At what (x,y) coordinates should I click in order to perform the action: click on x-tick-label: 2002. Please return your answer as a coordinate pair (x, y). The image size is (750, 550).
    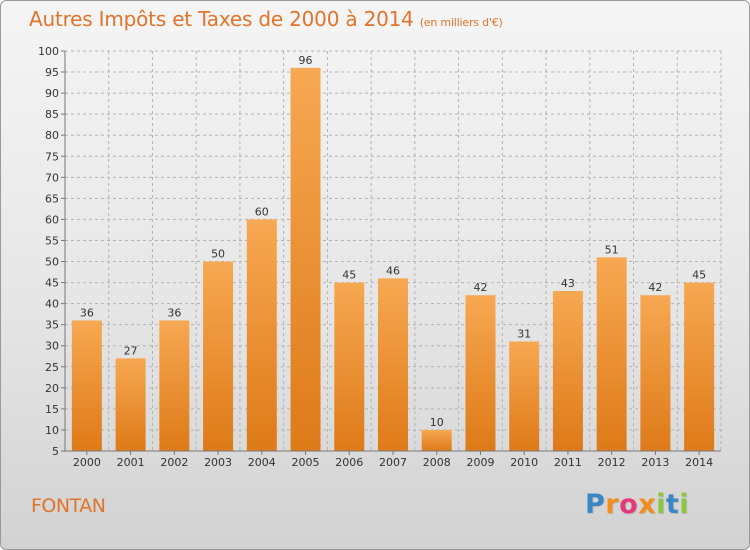
    Looking at the image, I should click on (174, 462).